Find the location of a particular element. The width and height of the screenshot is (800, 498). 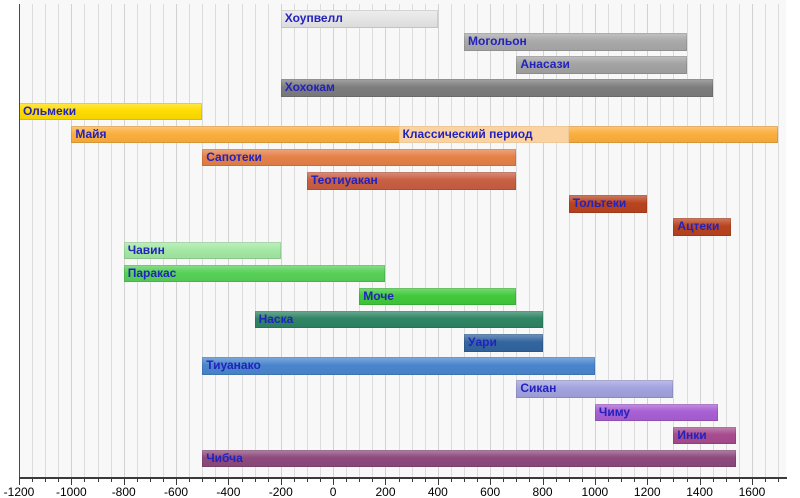

timeline-bar: Могольон is located at coordinates (575, 42).